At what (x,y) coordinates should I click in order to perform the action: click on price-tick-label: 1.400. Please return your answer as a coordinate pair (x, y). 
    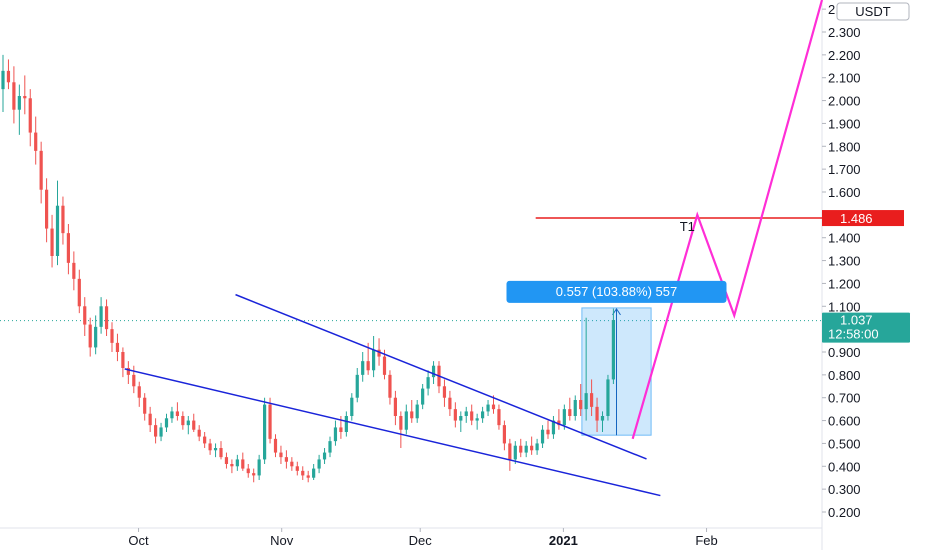
    Looking at the image, I should click on (844, 238).